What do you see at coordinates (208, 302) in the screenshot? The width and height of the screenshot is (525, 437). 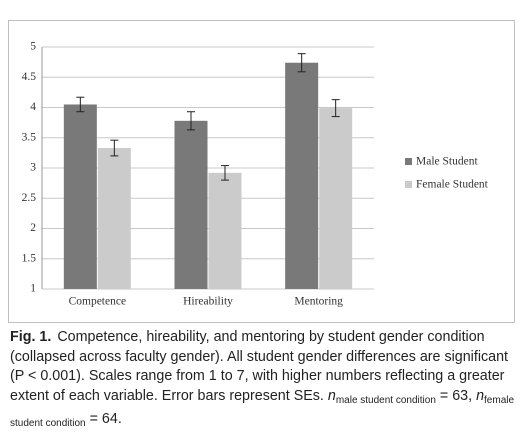 I see `x-tick-label: Hireability` at bounding box center [208, 302].